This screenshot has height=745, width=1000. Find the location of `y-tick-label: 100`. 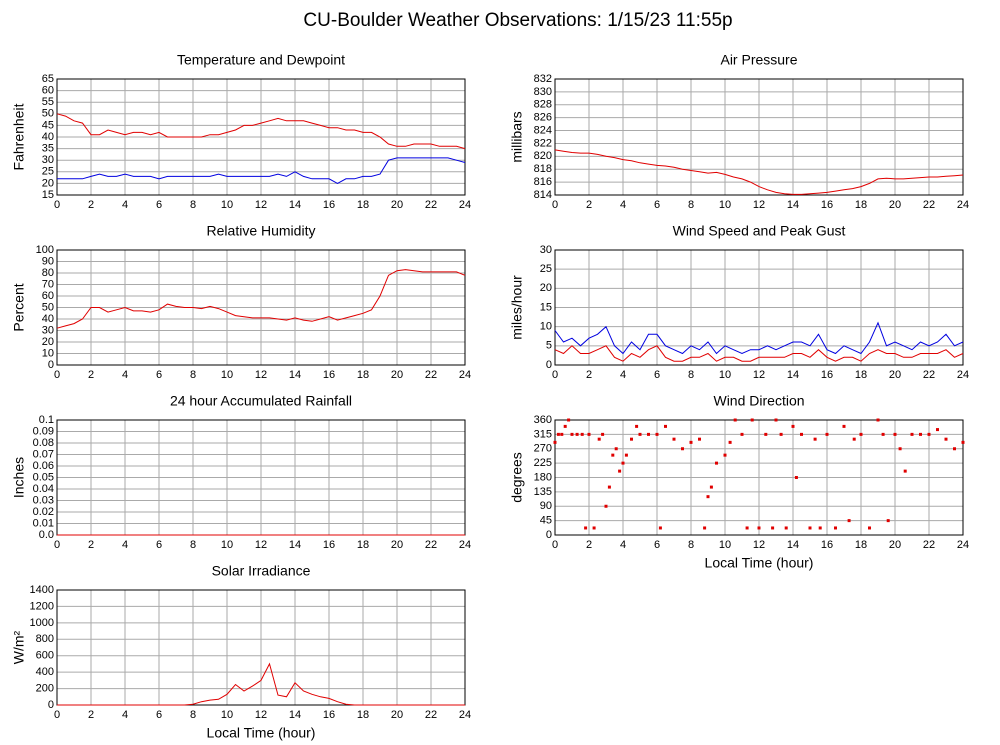

y-tick-label: 100 is located at coordinates (45, 250).